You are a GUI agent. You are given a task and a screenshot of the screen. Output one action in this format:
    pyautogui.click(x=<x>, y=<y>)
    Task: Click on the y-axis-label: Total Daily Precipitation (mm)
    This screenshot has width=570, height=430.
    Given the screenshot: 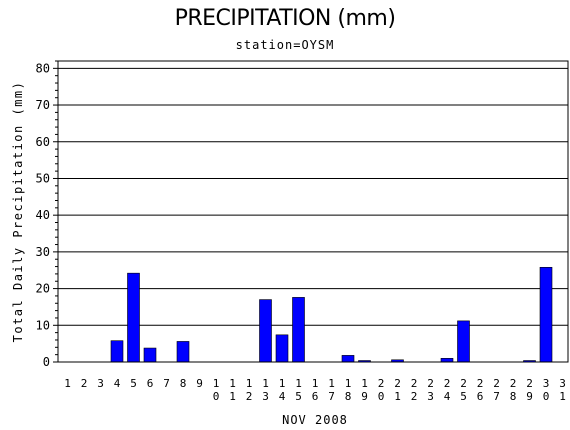 What is the action you would take?
    pyautogui.click(x=18, y=212)
    